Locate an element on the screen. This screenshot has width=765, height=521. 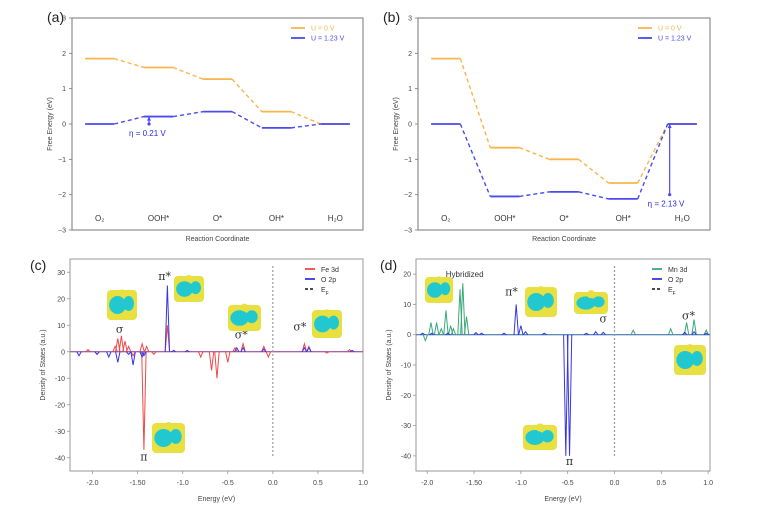
y-tick-label: −3 is located at coordinates (408, 231).